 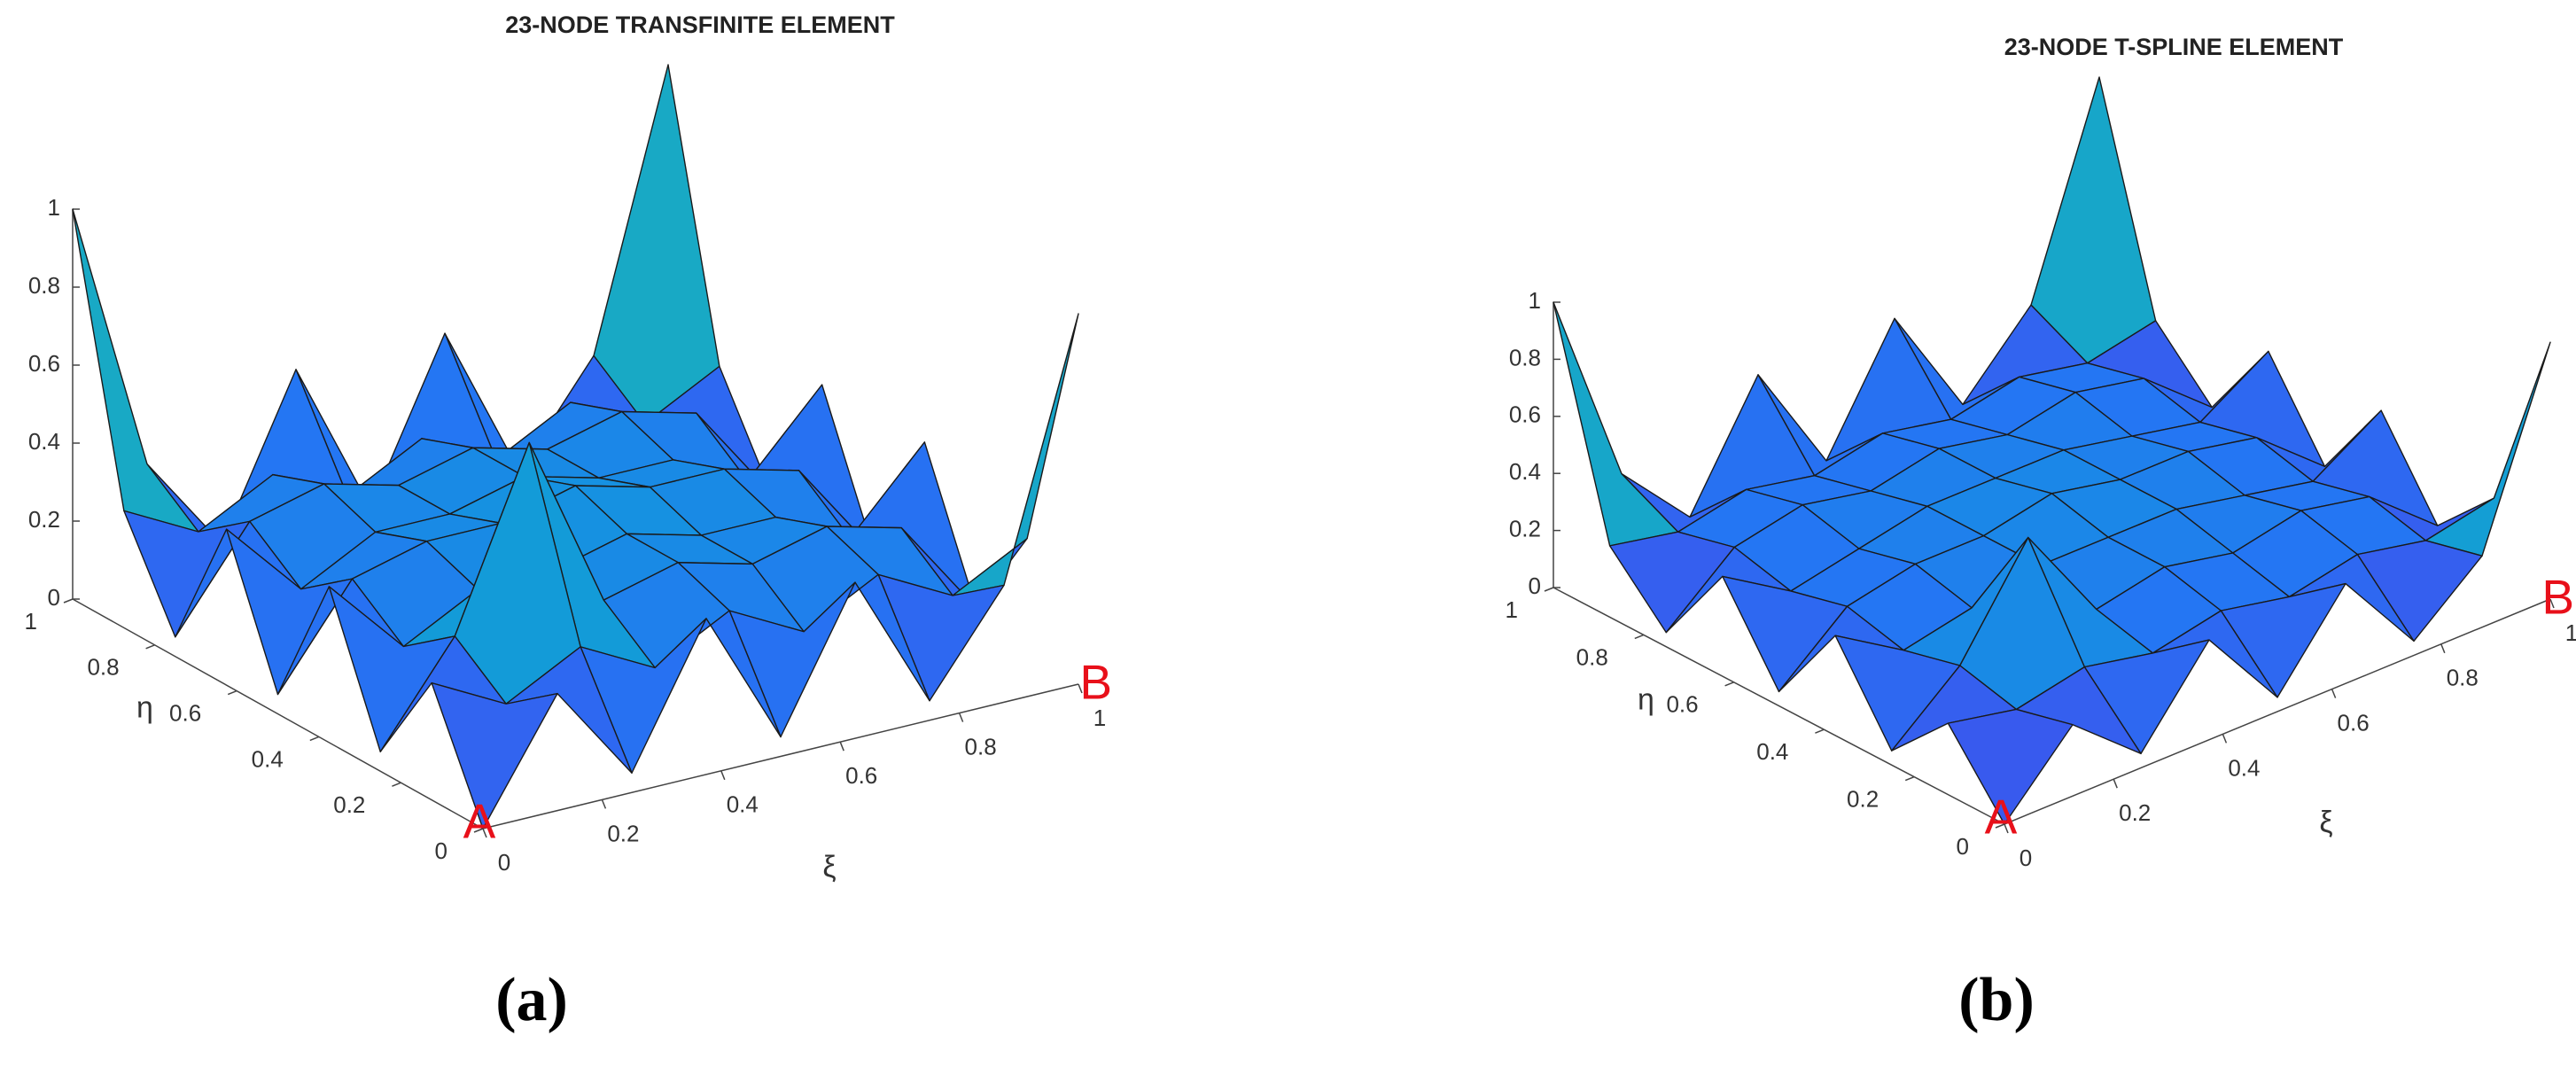 What do you see at coordinates (700, 25) in the screenshot?
I see `chart-title: 23-NODE TRANSFINITE ELEMENT` at bounding box center [700, 25].